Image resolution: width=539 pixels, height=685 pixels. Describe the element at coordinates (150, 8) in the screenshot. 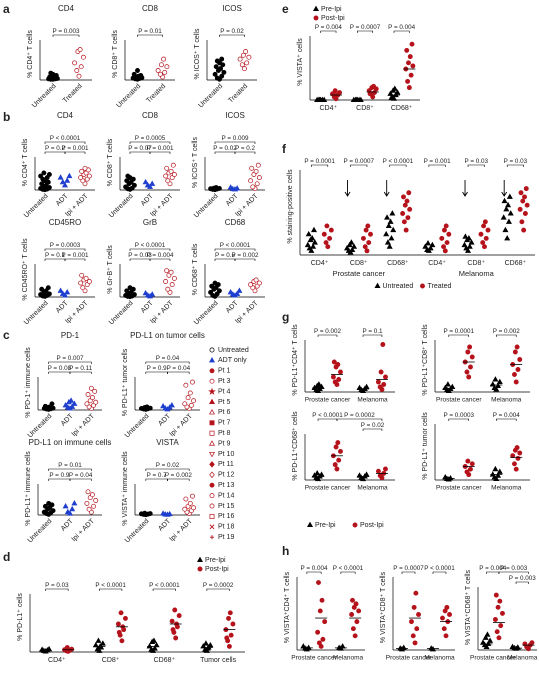

I see `chart-title: CD8` at that location.